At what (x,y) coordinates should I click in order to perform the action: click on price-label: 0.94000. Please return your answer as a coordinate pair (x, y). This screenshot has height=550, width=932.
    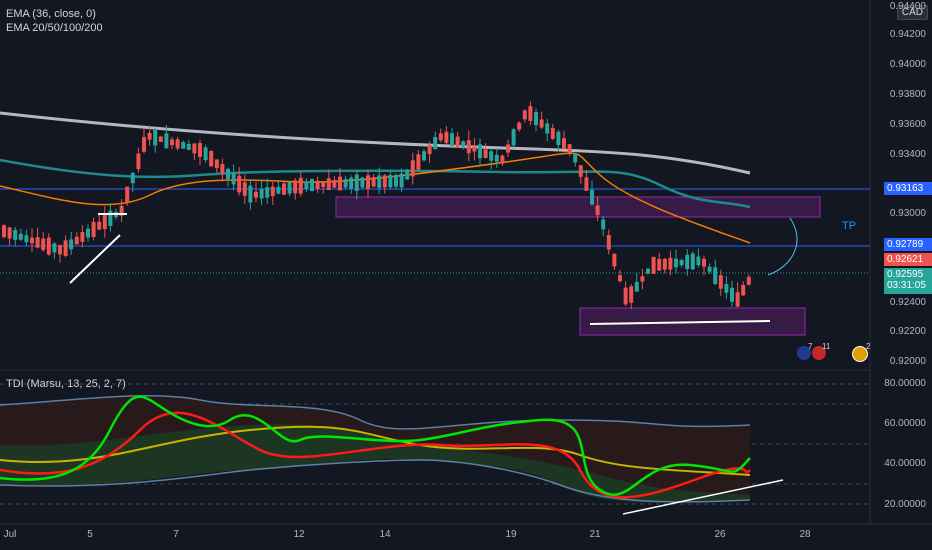
    Looking at the image, I should click on (907, 64).